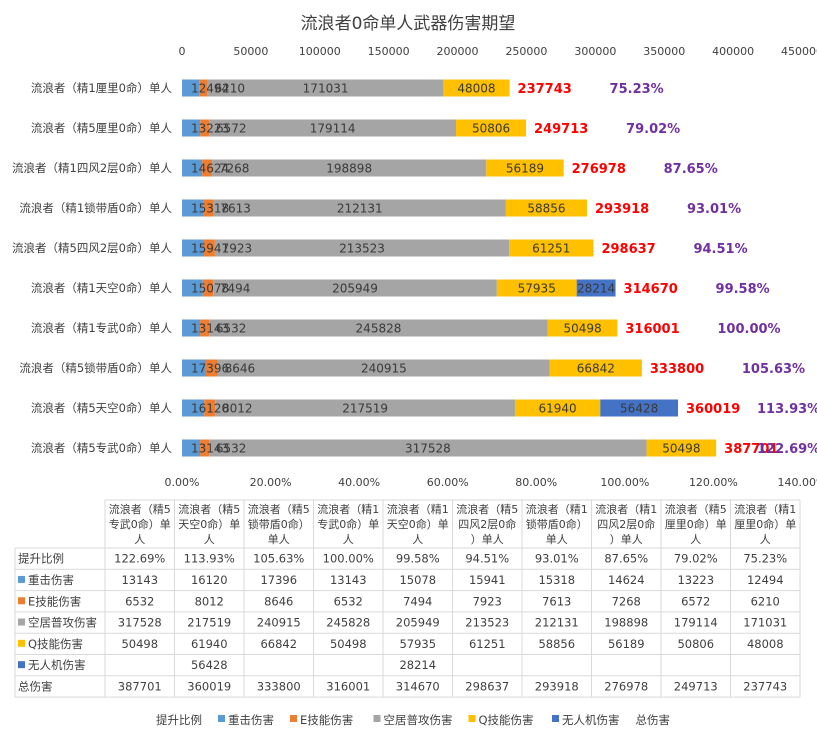  I want to click on ratio-label: 113.93%, so click(787, 409).